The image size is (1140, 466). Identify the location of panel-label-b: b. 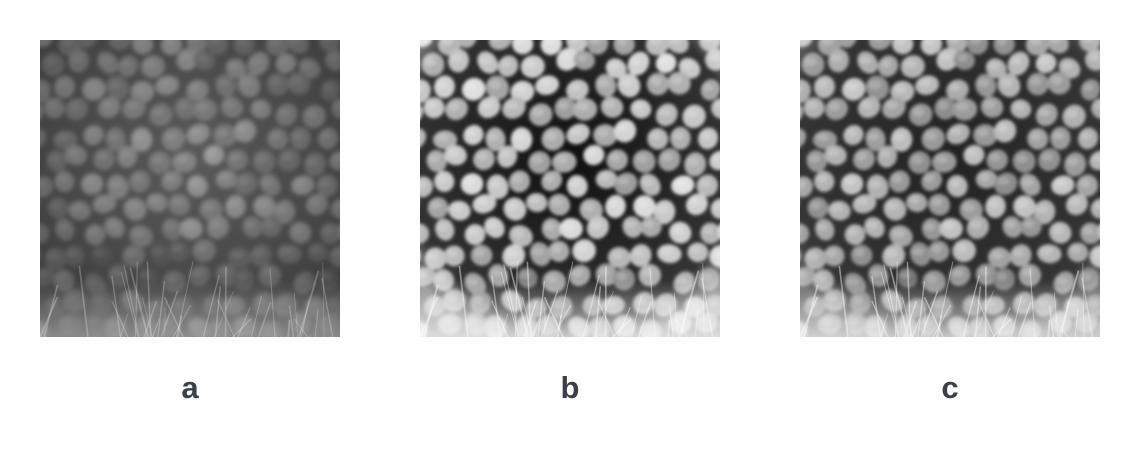
(570, 388).